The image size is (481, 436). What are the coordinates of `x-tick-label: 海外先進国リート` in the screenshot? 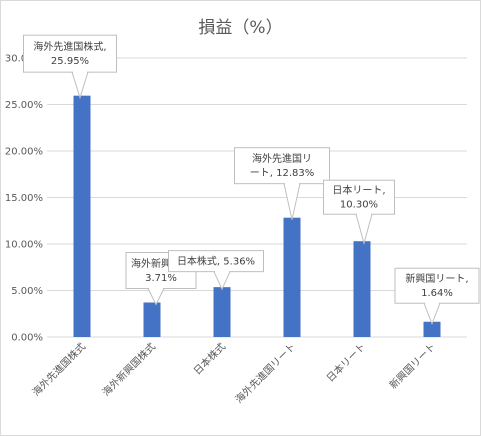 It's located at (265, 373).